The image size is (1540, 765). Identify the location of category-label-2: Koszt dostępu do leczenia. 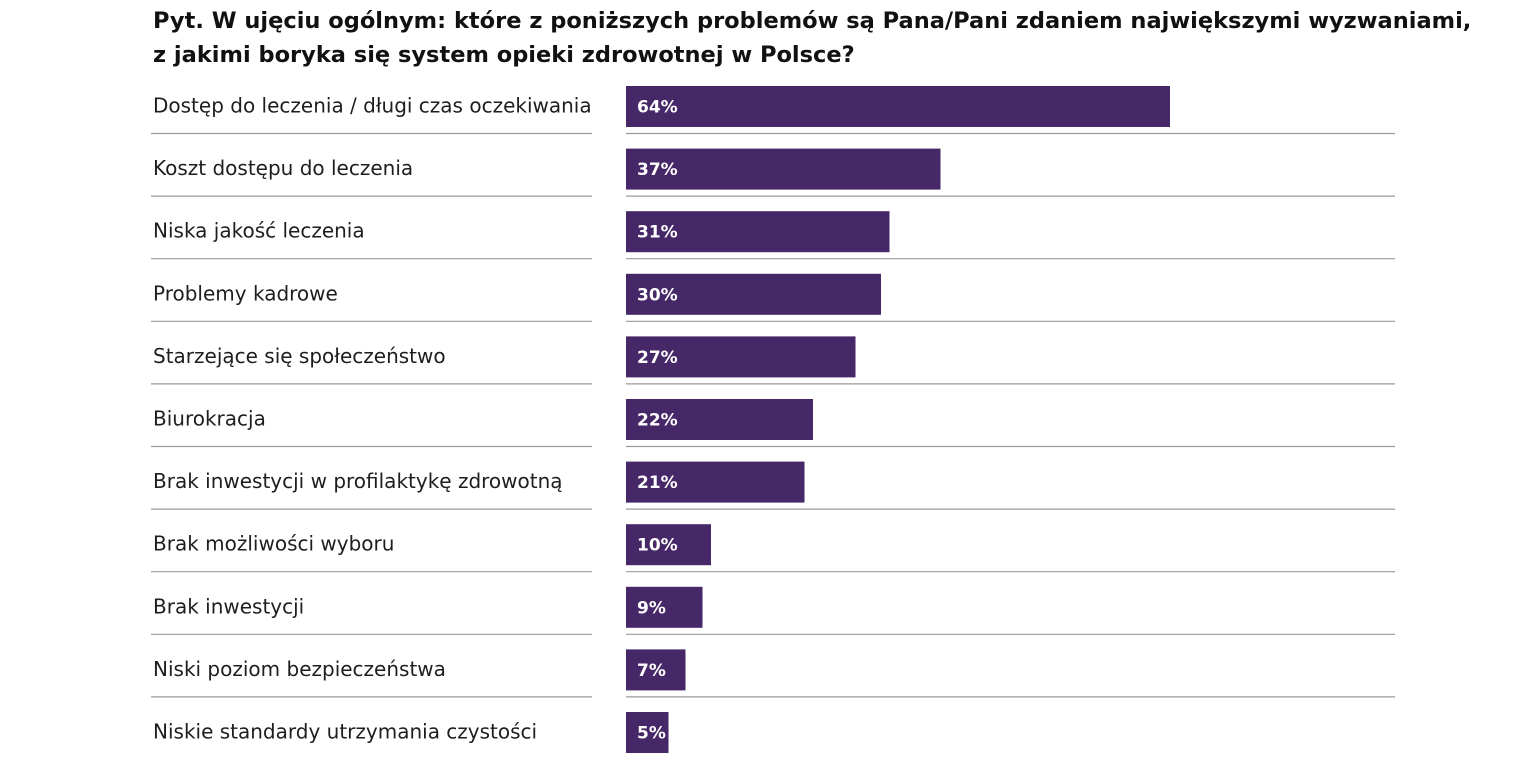
(283, 168).